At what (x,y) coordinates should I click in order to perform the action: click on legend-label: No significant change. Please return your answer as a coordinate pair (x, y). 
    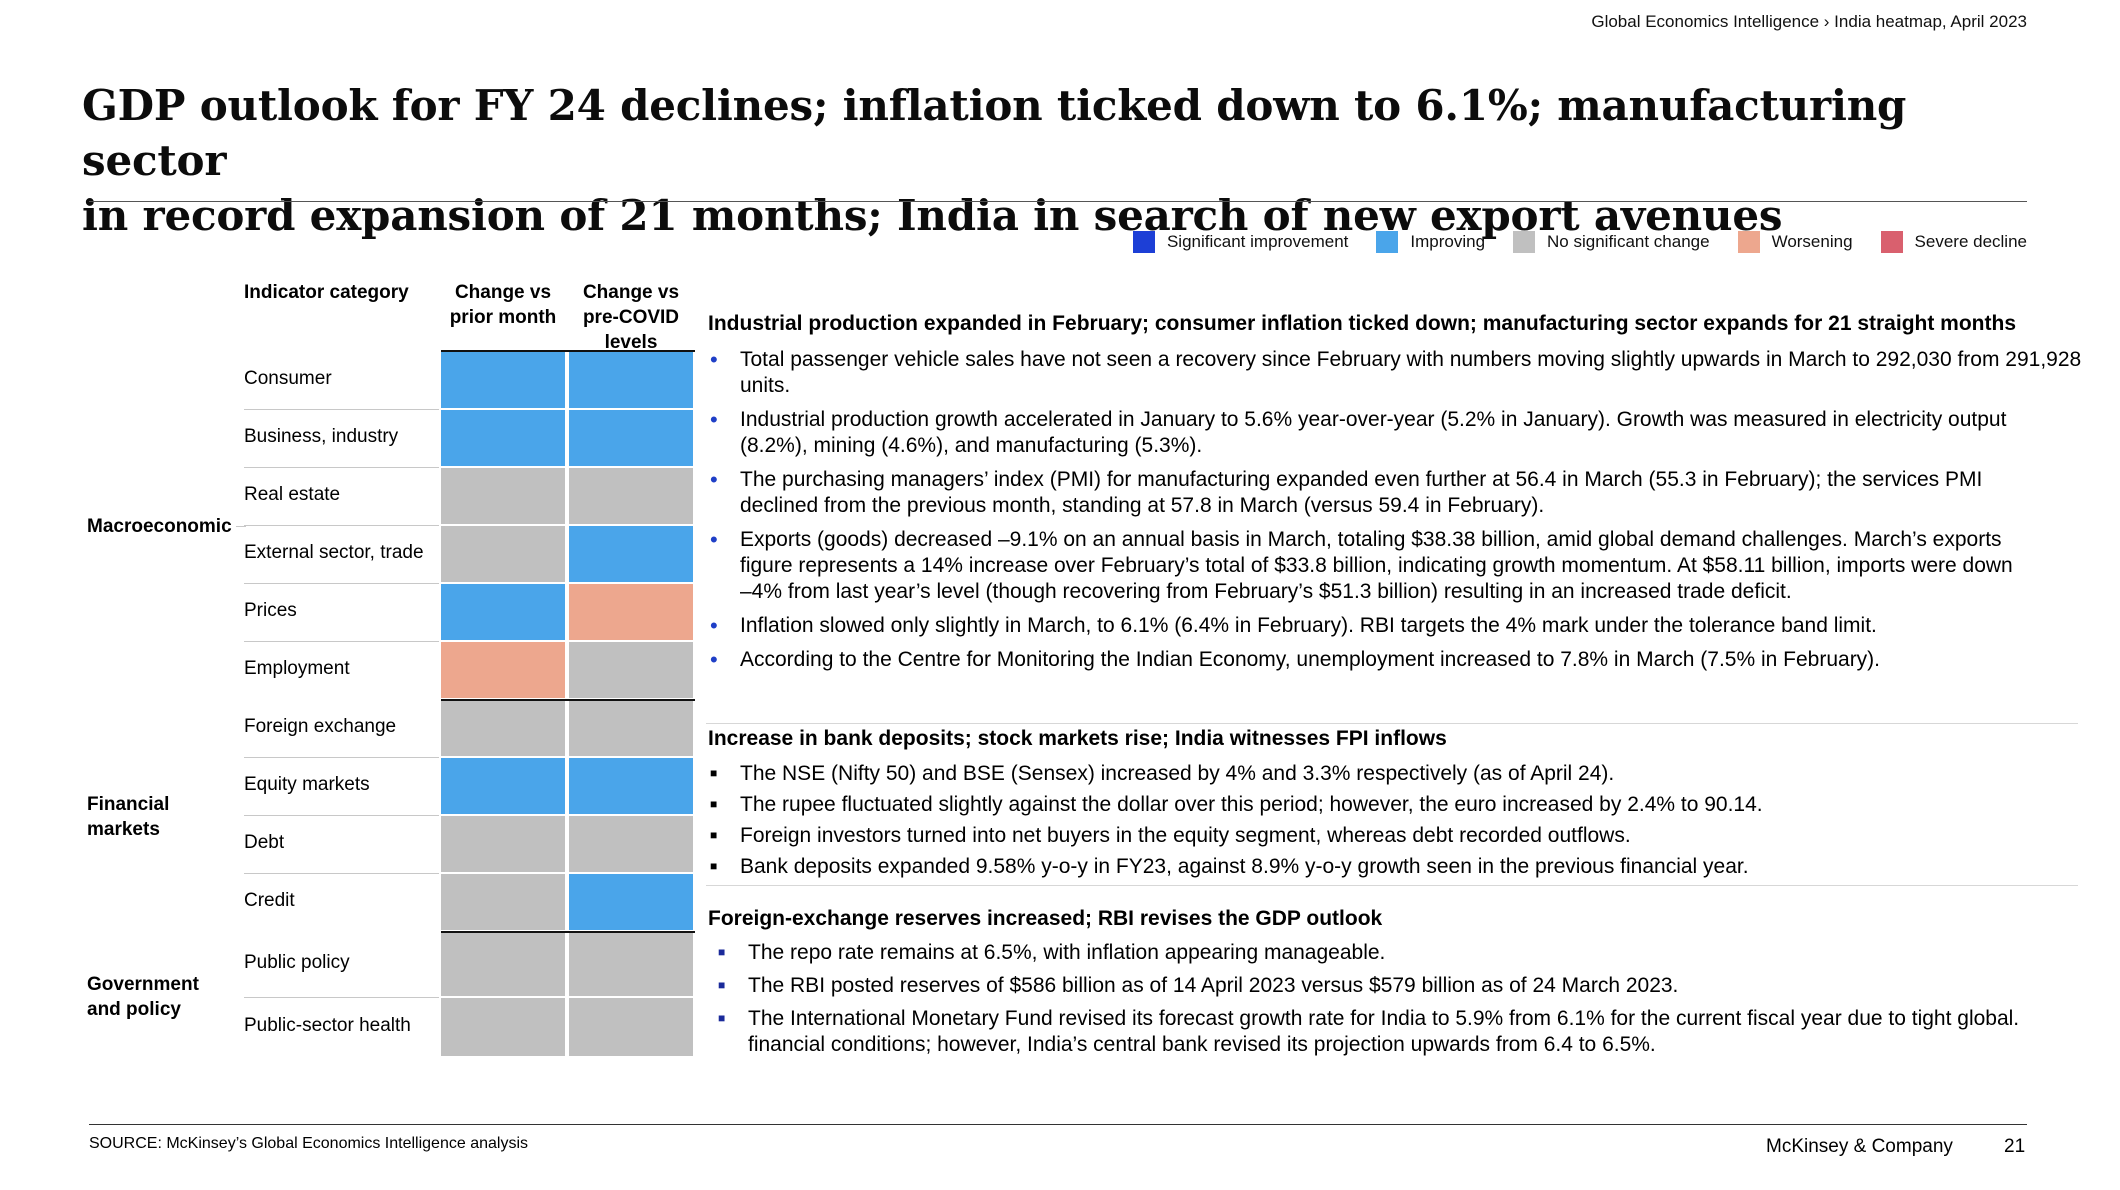
    Looking at the image, I should click on (1628, 241).